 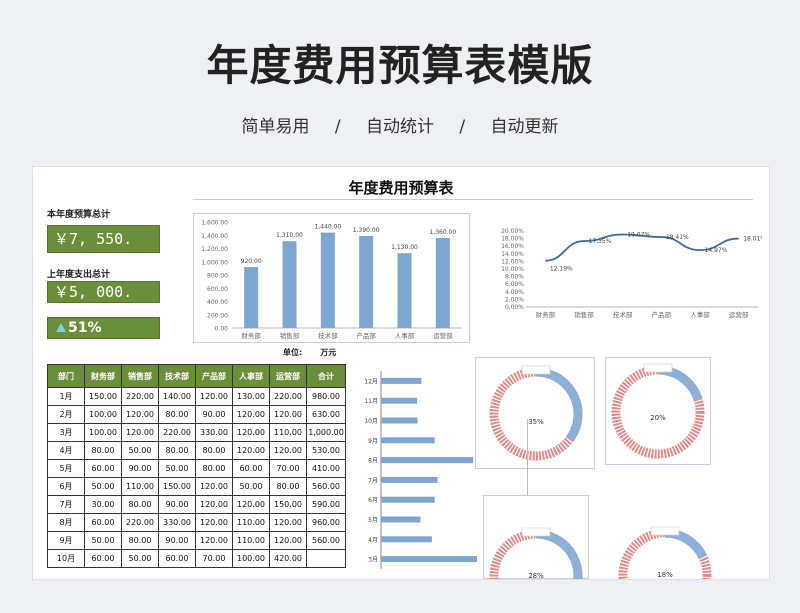 I want to click on table-header-cell: 财务部, so click(x=103, y=376).